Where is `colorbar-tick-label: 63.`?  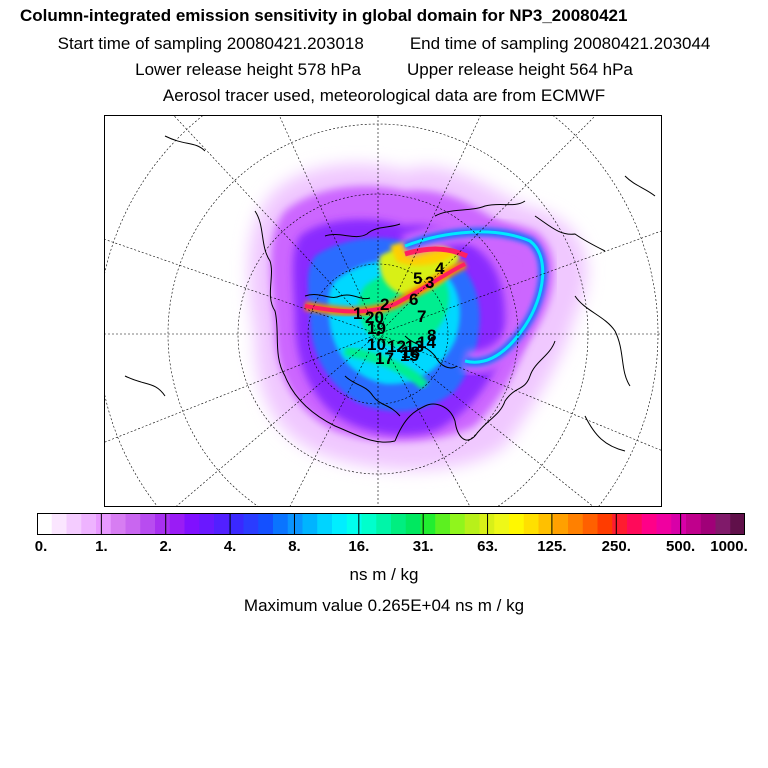
colorbar-tick-label: 63. is located at coordinates (487, 546).